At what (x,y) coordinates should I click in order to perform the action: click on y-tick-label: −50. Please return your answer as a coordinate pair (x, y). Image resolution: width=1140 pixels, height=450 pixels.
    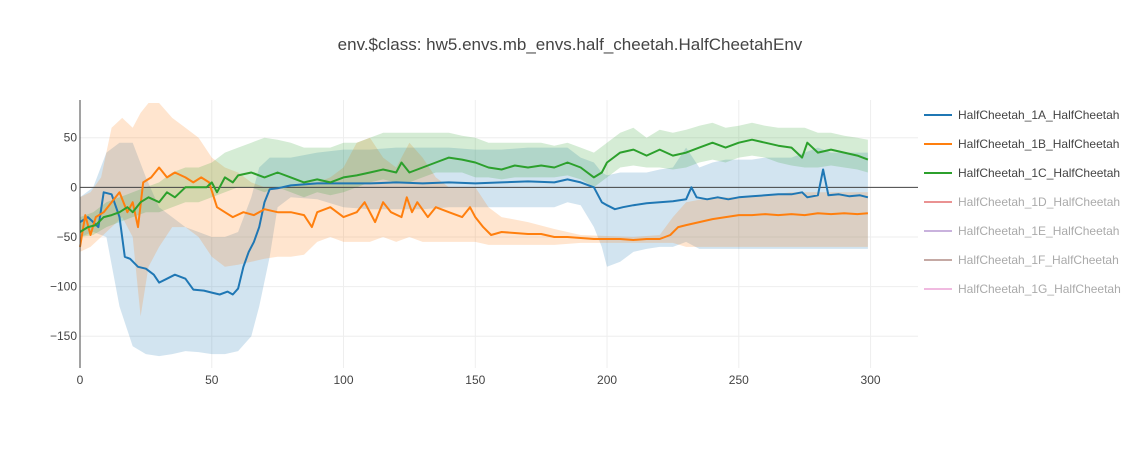
    Looking at the image, I should click on (67, 237).